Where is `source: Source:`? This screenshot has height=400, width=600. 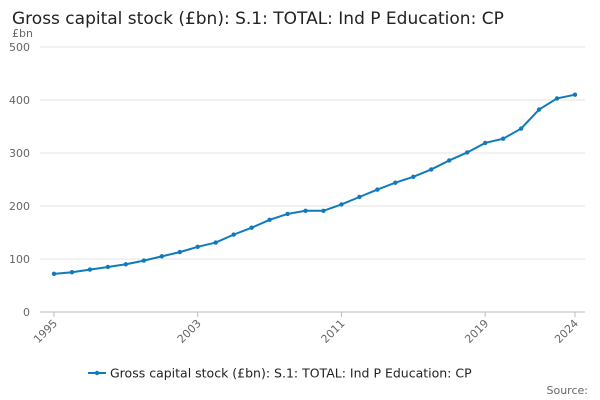 source: Source: is located at coordinates (568, 390).